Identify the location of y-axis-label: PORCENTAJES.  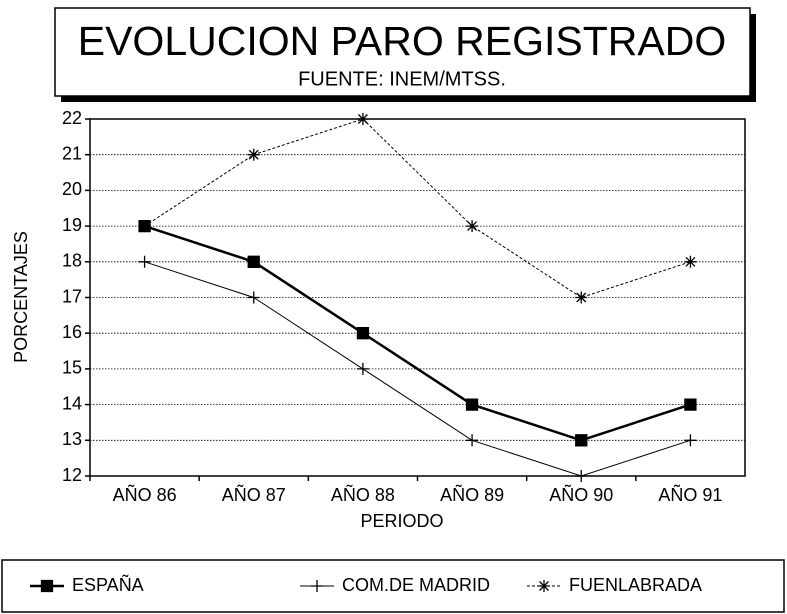
(21, 297).